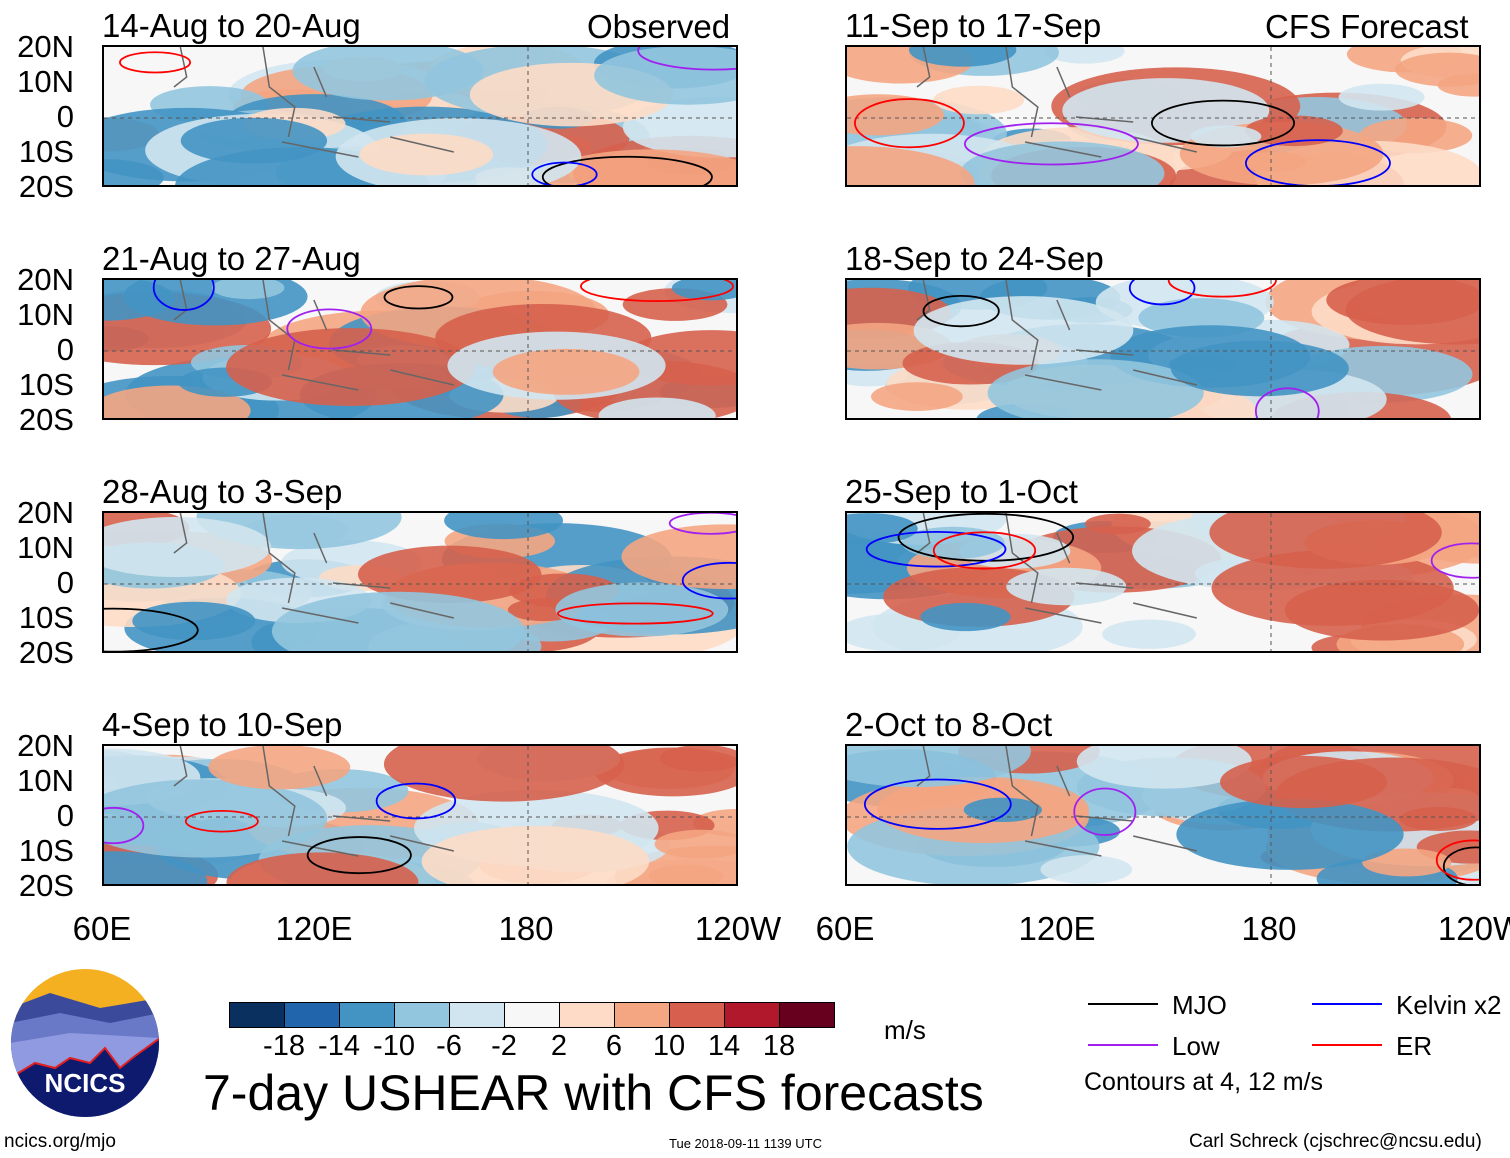 The width and height of the screenshot is (1510, 1158). What do you see at coordinates (559, 1046) in the screenshot?
I see `colorbar-tick: 2` at bounding box center [559, 1046].